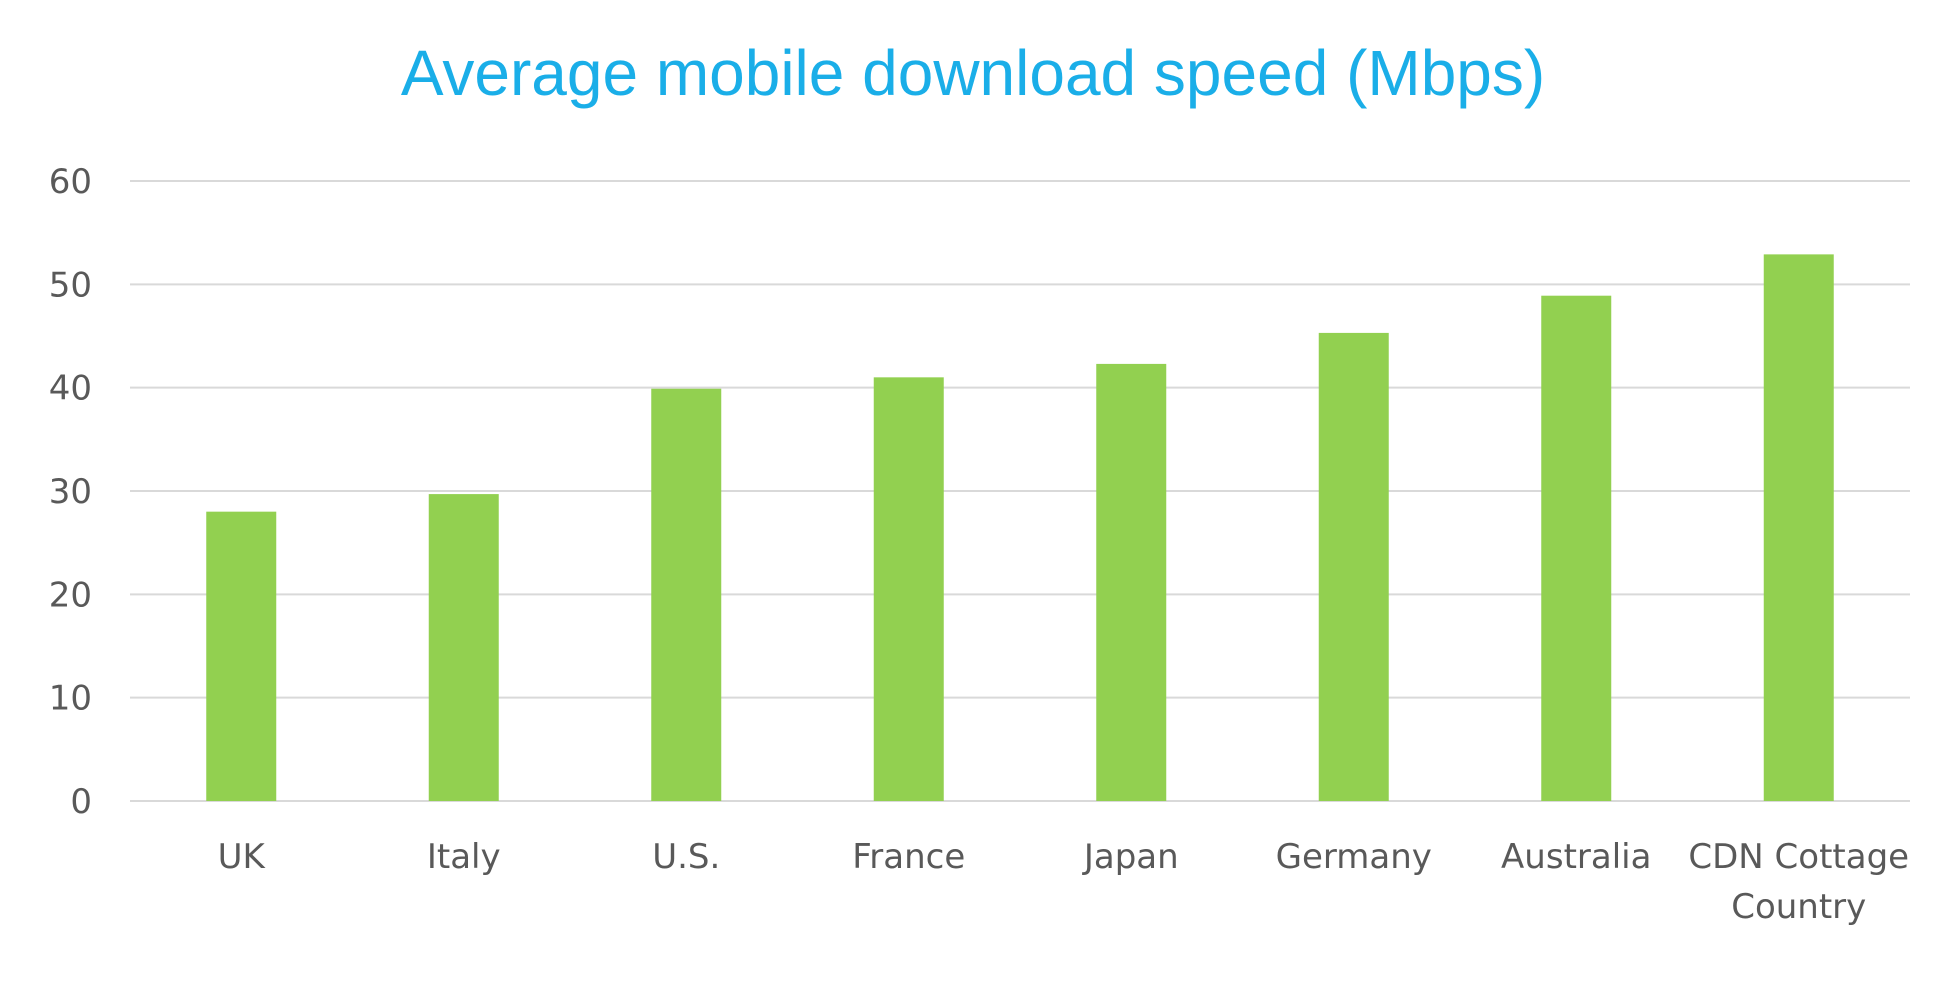 The width and height of the screenshot is (1946, 990). What do you see at coordinates (70, 595) in the screenshot?
I see `y-tick-label: 20` at bounding box center [70, 595].